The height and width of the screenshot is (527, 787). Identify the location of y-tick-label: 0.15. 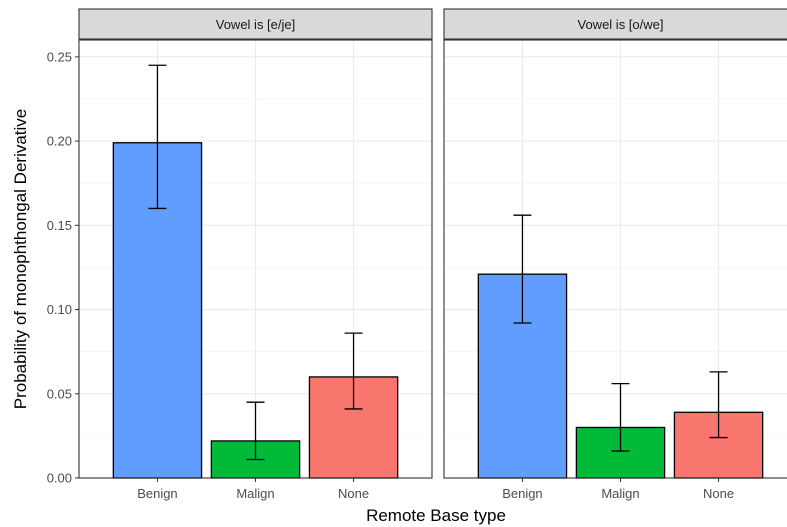
(59, 225).